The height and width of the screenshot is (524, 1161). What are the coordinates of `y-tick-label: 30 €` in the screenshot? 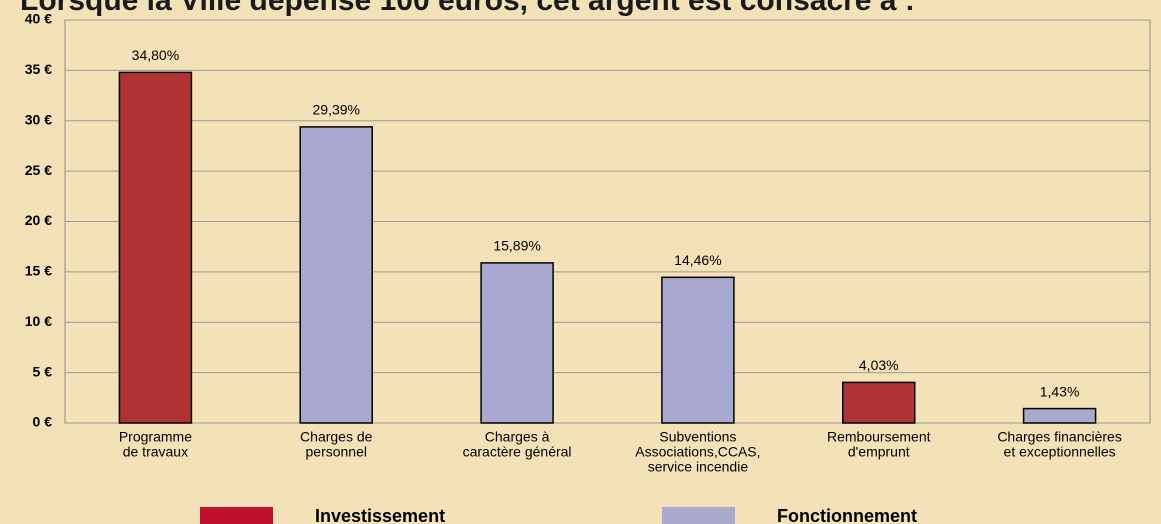 It's located at (38, 119).